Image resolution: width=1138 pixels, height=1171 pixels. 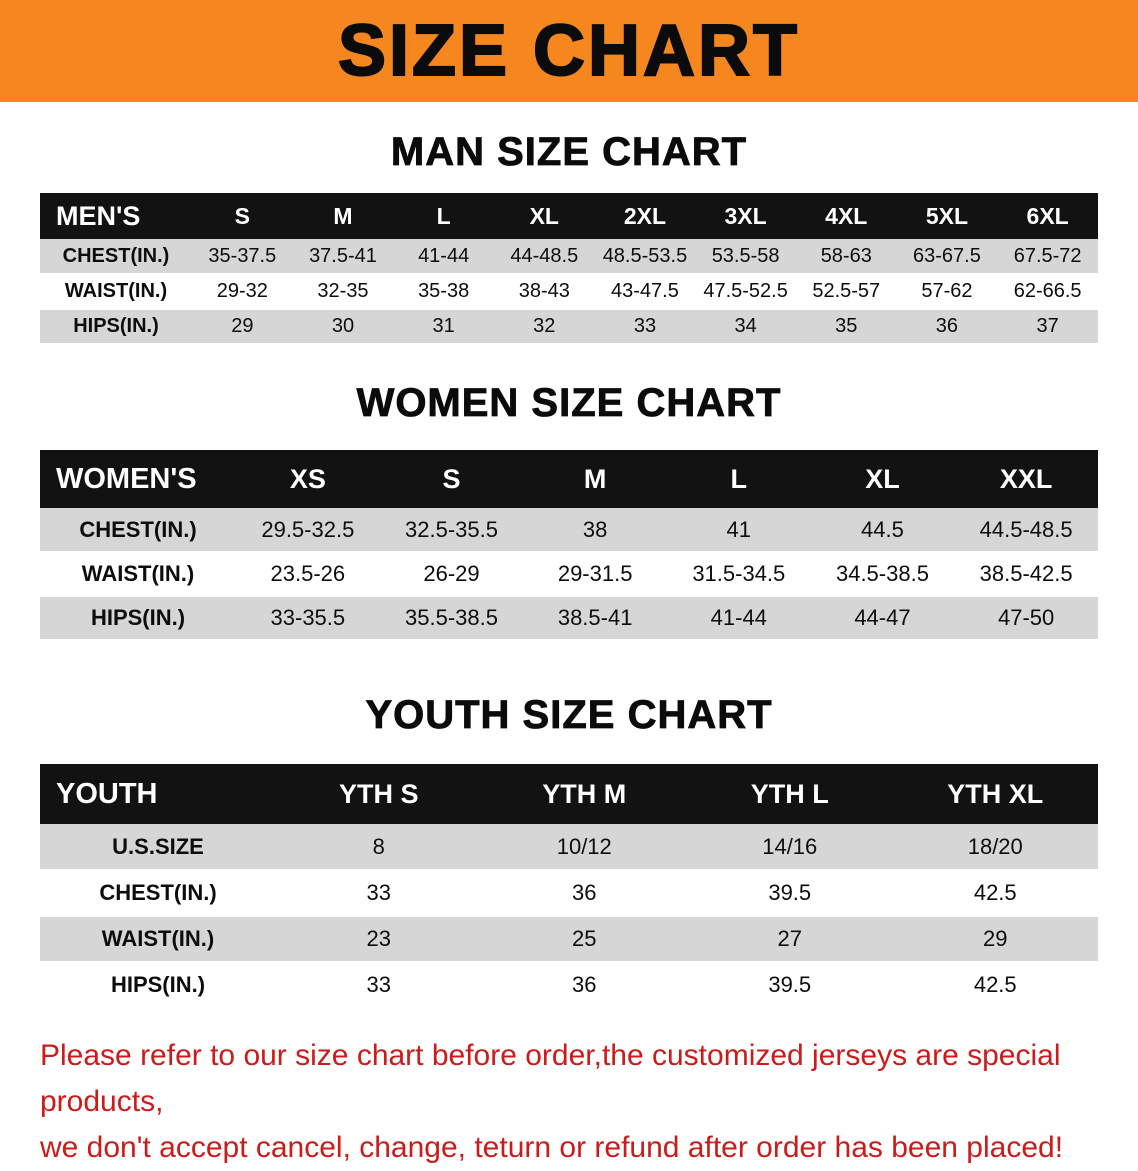 What do you see at coordinates (790, 892) in the screenshot?
I see `size-value-cell: 39.5` at bounding box center [790, 892].